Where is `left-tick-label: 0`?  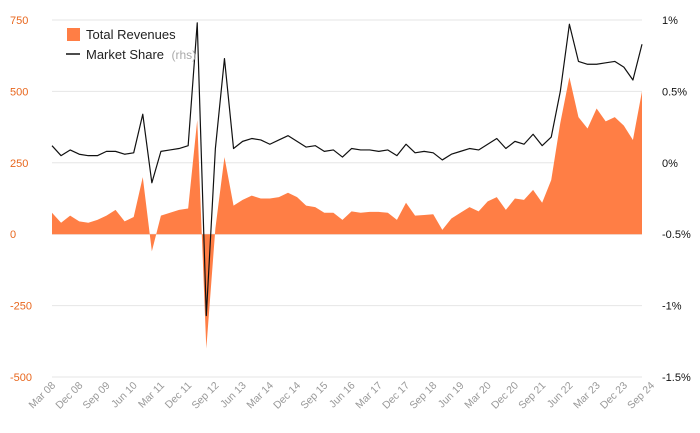 left-tick-label: 0 is located at coordinates (13, 235).